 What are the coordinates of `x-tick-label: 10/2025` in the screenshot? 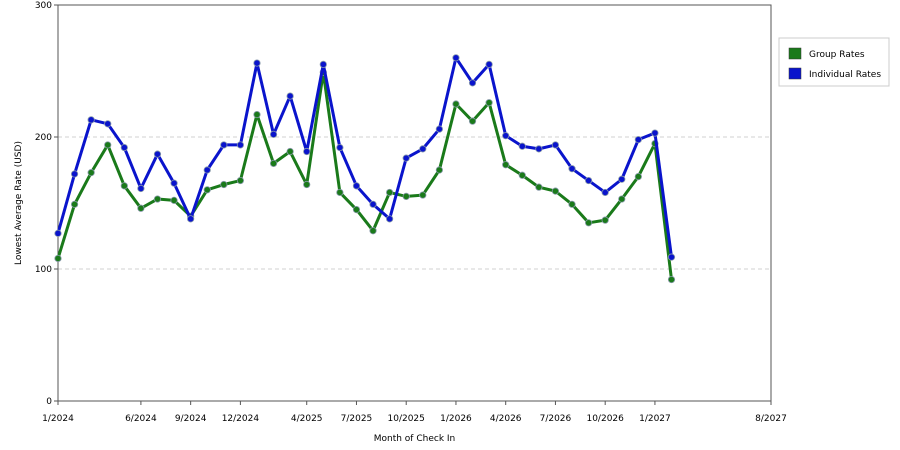 It's located at (406, 419).